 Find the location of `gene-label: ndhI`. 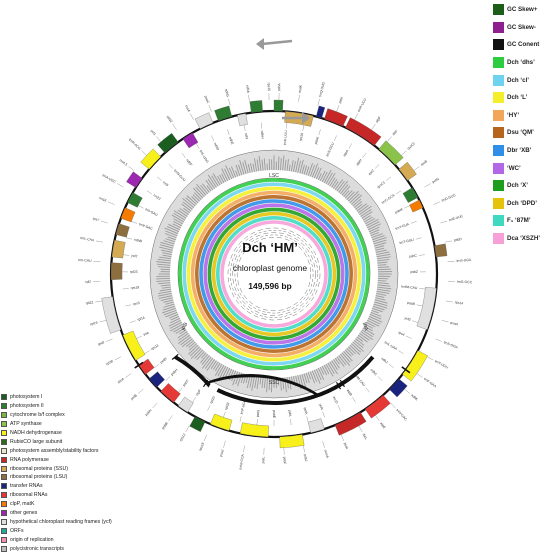

gene-label: ndhI is located at coordinates (246, 135).